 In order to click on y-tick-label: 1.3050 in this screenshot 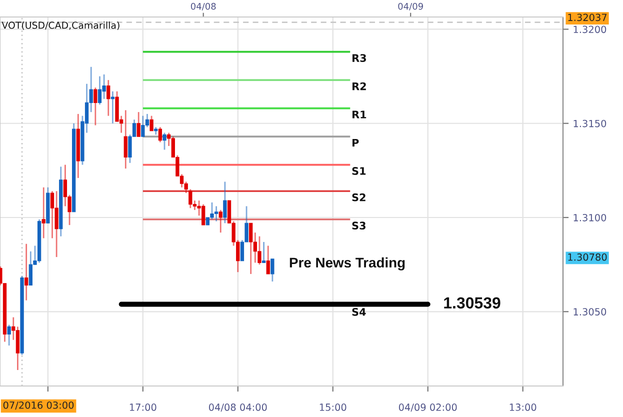, I will do `click(590, 312)`.